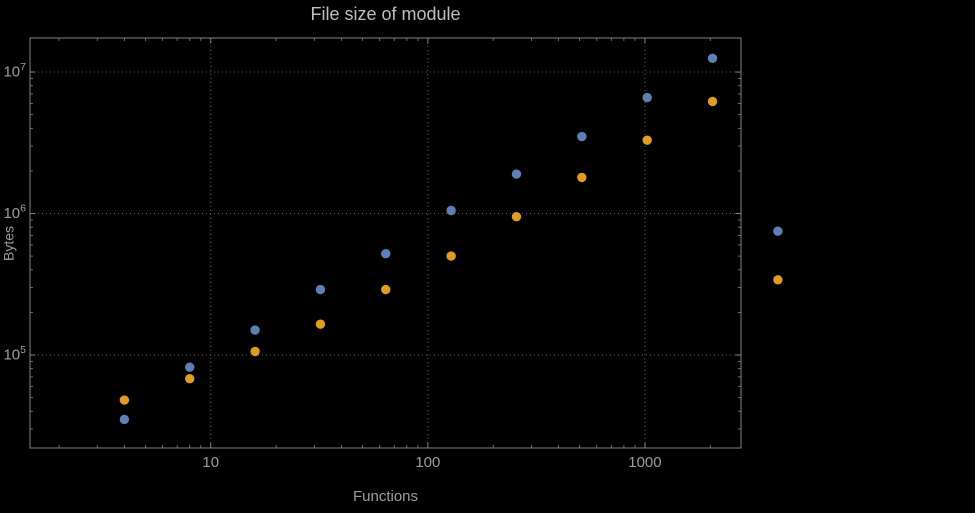 This screenshot has width=975, height=513. Describe the element at coordinates (210, 462) in the screenshot. I see `x-tick-label: 10` at that location.